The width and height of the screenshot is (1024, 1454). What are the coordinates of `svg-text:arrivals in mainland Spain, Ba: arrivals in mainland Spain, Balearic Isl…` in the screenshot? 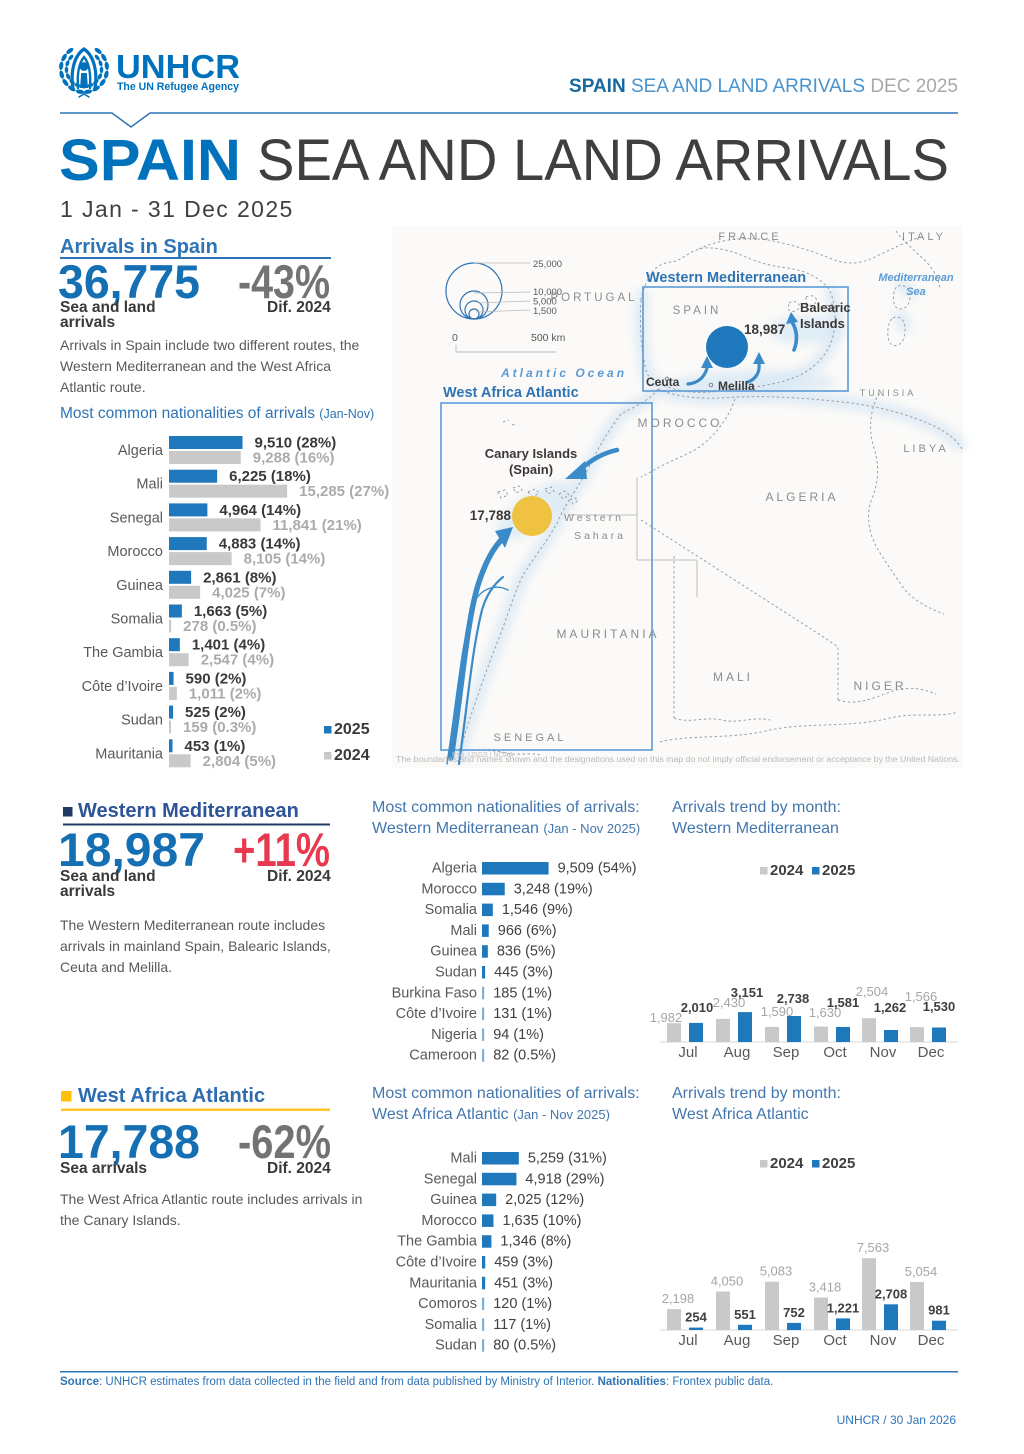 It's located at (195, 946).